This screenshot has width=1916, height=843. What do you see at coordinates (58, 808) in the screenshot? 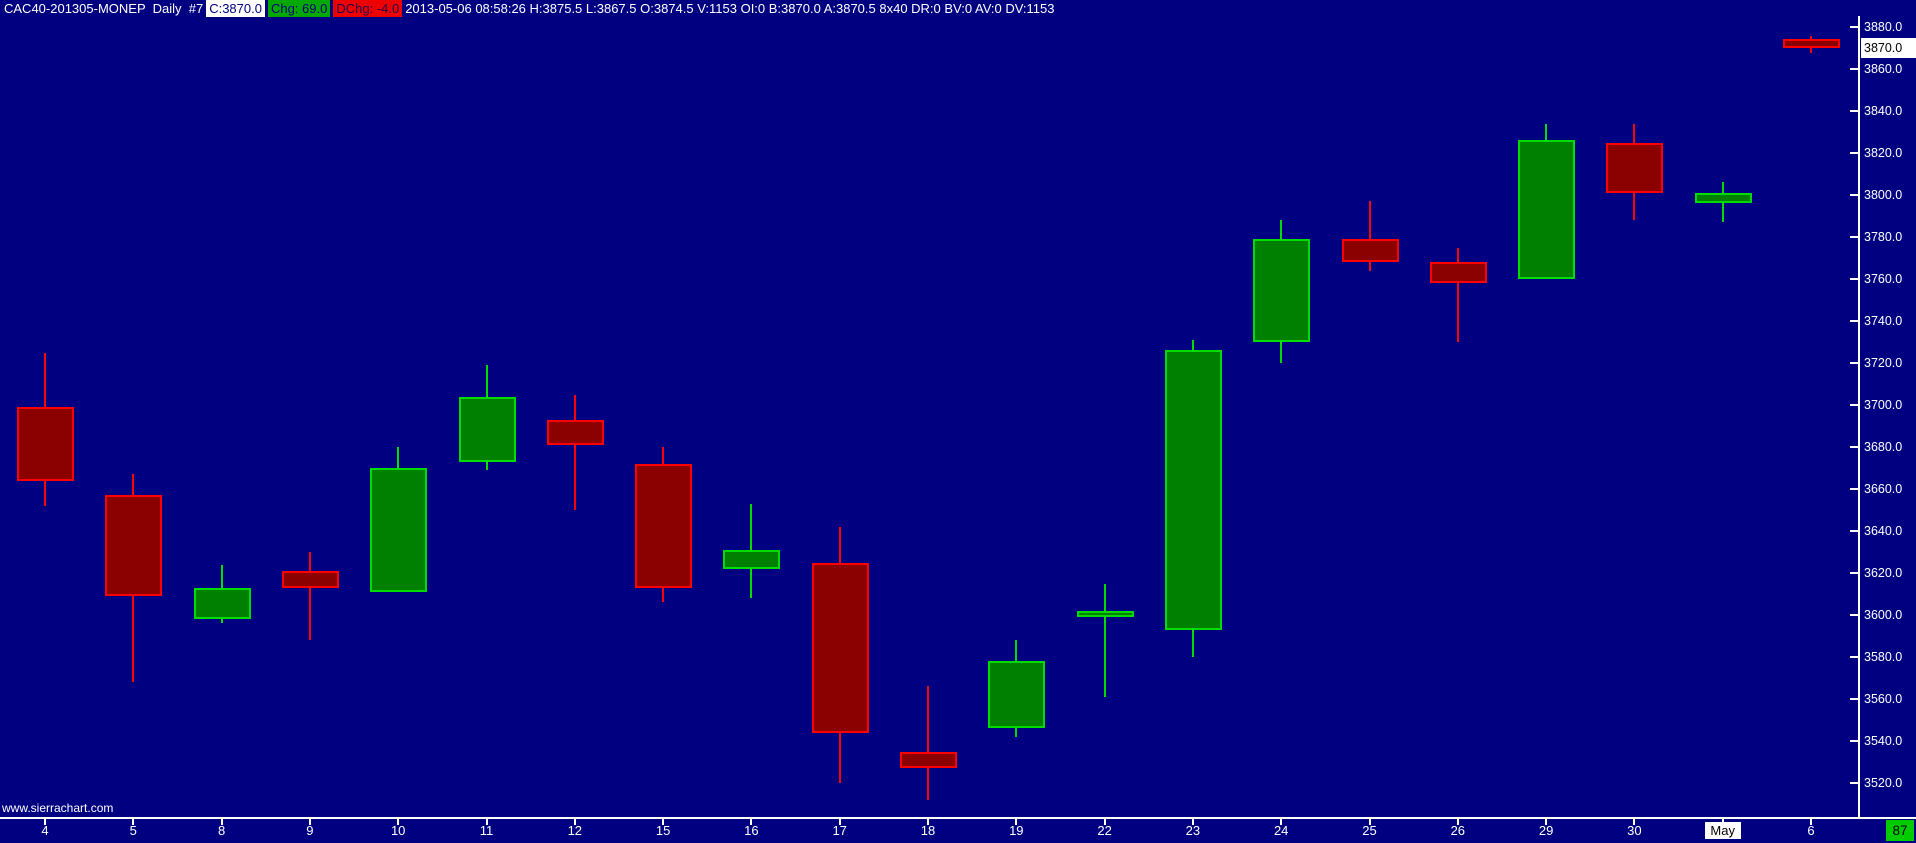
I see `sierrachart-watermark: www.sierrachart.com` at bounding box center [58, 808].